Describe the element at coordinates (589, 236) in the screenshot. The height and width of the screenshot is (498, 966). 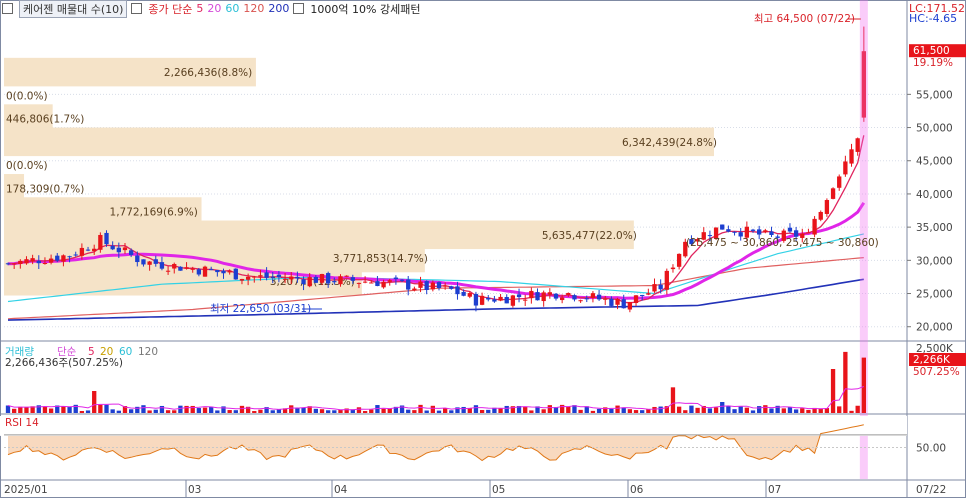
I see `volume-profile-label: 5,635,477(22.0%)` at that location.